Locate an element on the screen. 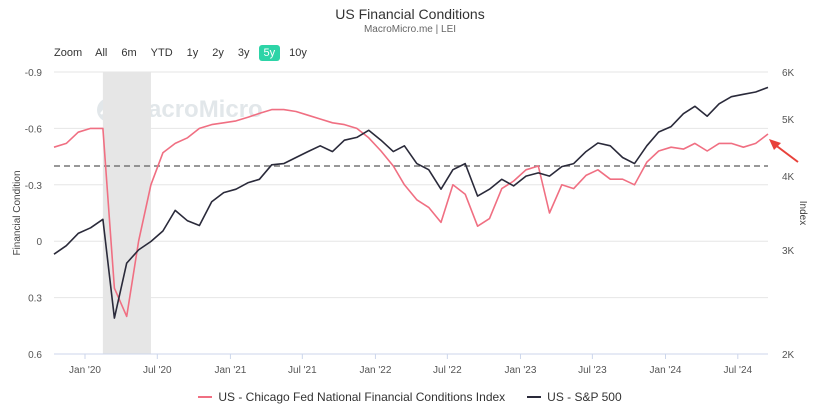  shaded-period is located at coordinates (126, 213).